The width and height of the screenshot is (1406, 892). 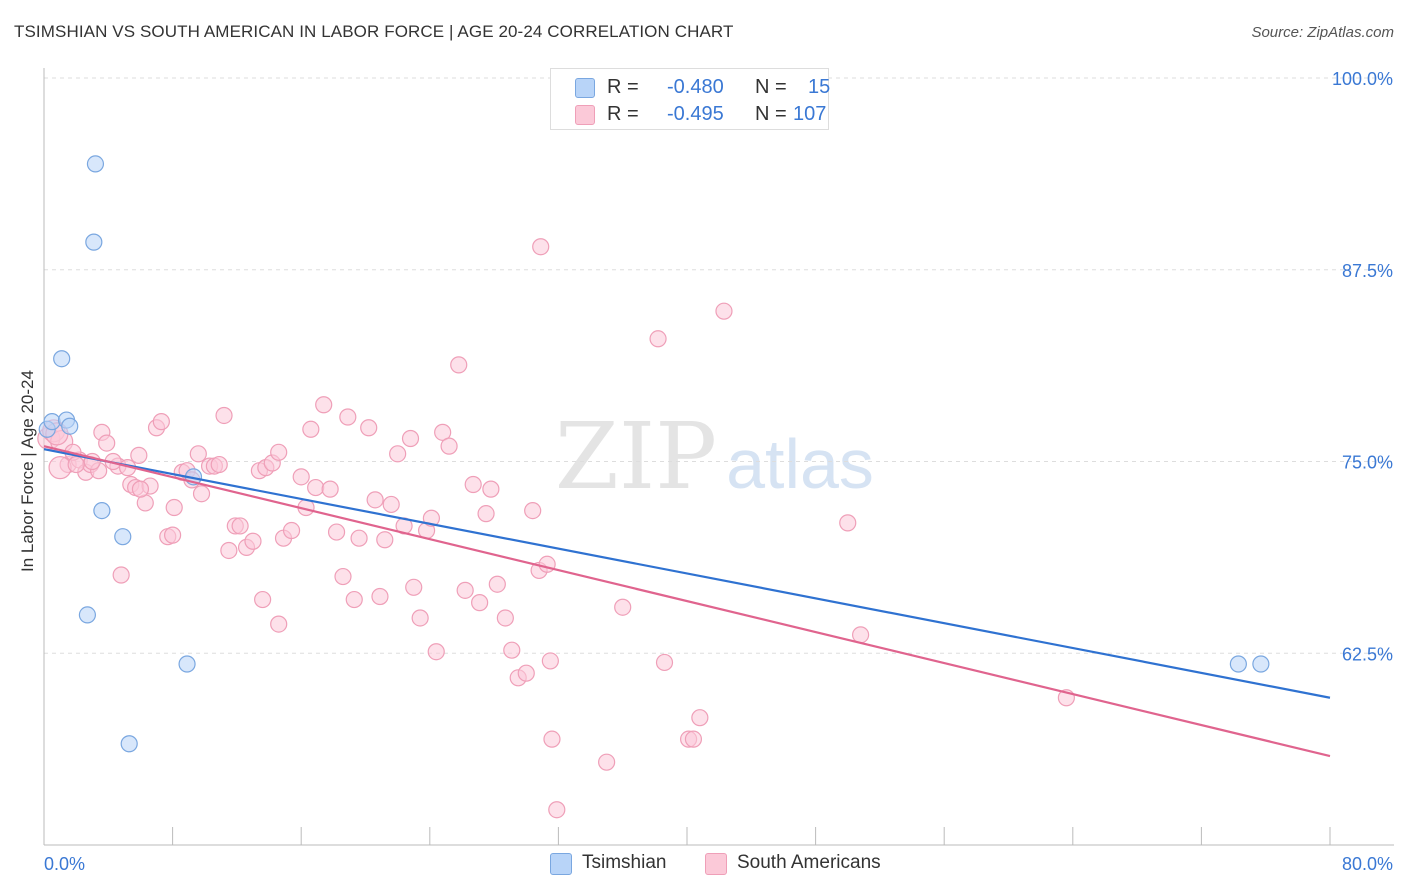 What do you see at coordinates (695, 114) in the screenshot?
I see `legend-r-value-south-americans: -0.495` at bounding box center [695, 114].